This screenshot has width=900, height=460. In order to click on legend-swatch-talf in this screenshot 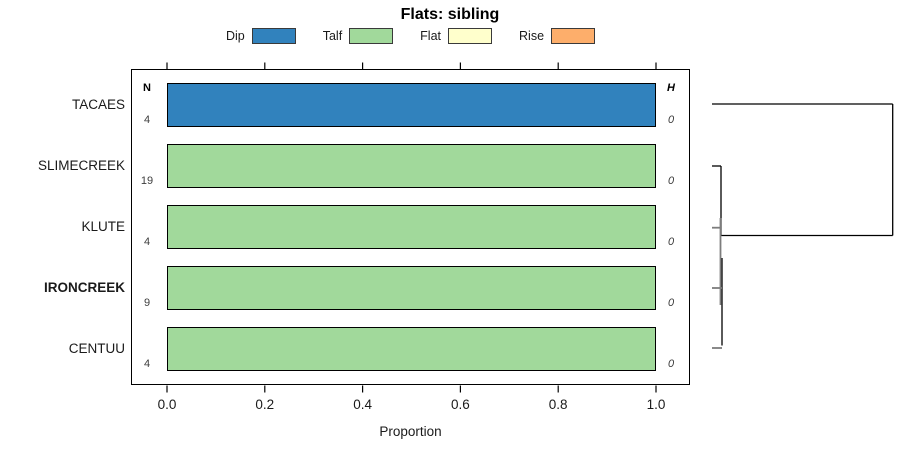, I will do `click(371, 36)`.